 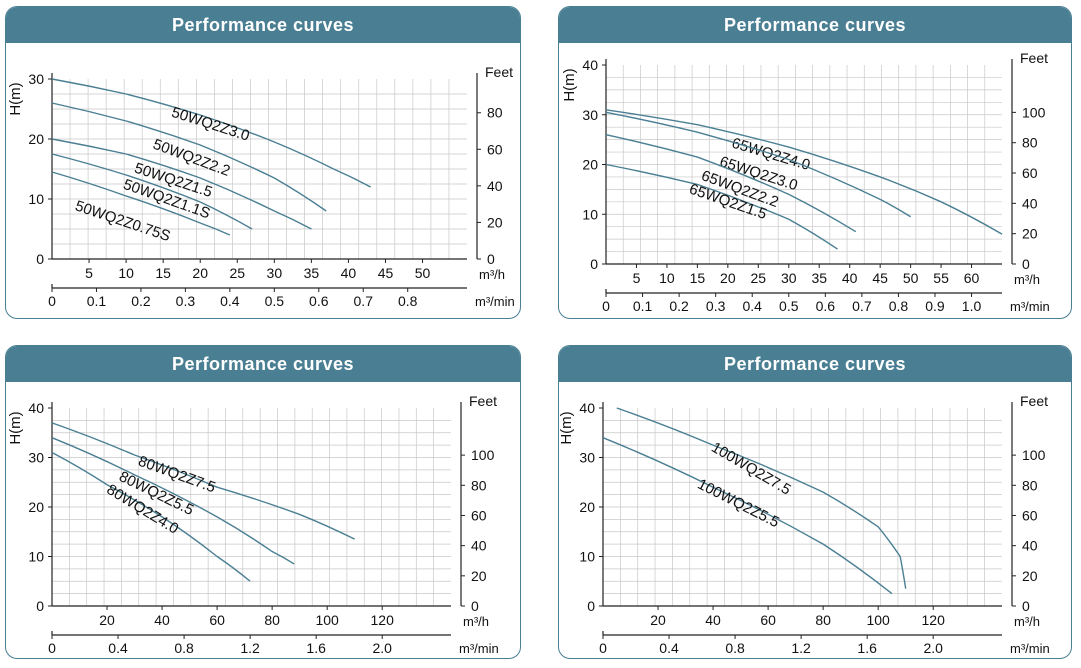 What do you see at coordinates (319, 301) in the screenshot?
I see `x2-tick-label: 0.6` at bounding box center [319, 301].